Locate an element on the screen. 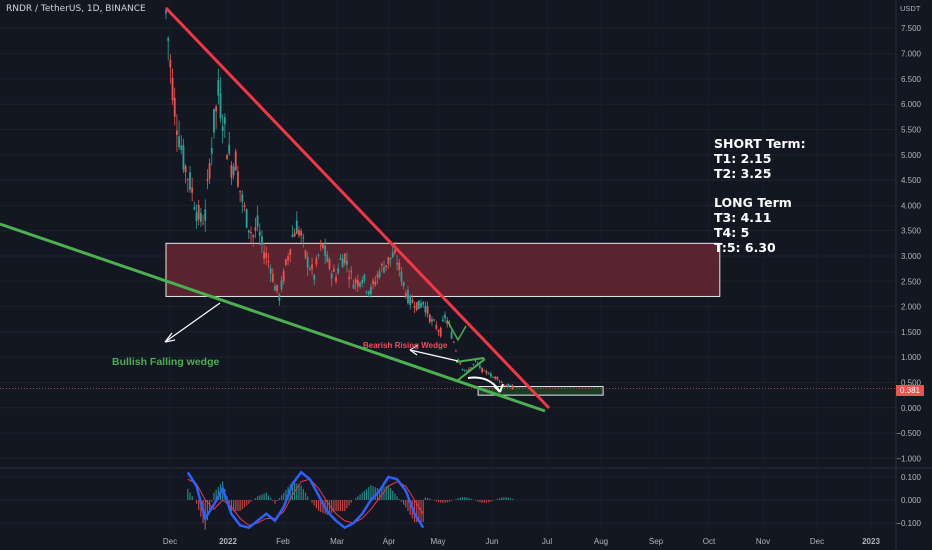 The height and width of the screenshot is (550, 932). price-tick-label: 1.500 is located at coordinates (911, 332).